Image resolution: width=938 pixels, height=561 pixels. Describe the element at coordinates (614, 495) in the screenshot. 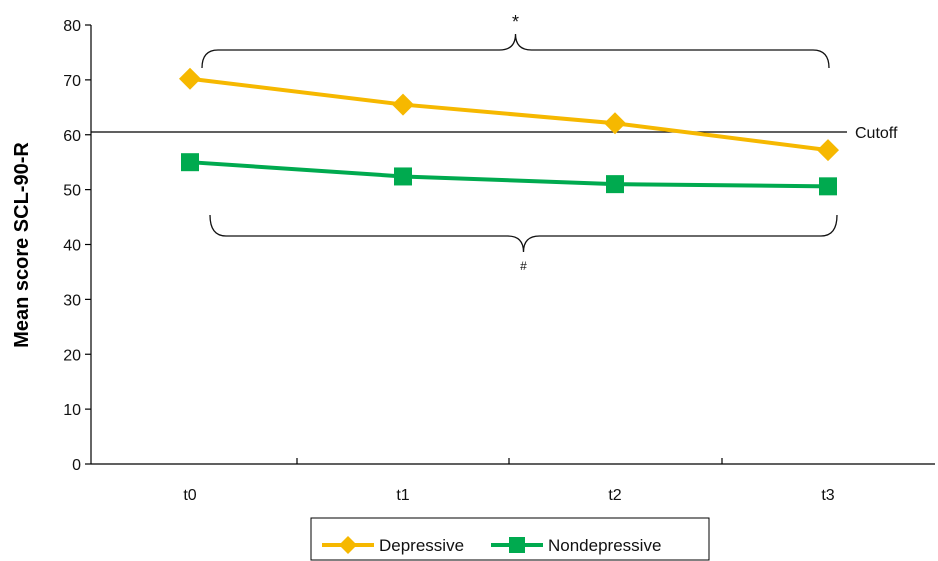

I see `x-tick-label: t2` at that location.